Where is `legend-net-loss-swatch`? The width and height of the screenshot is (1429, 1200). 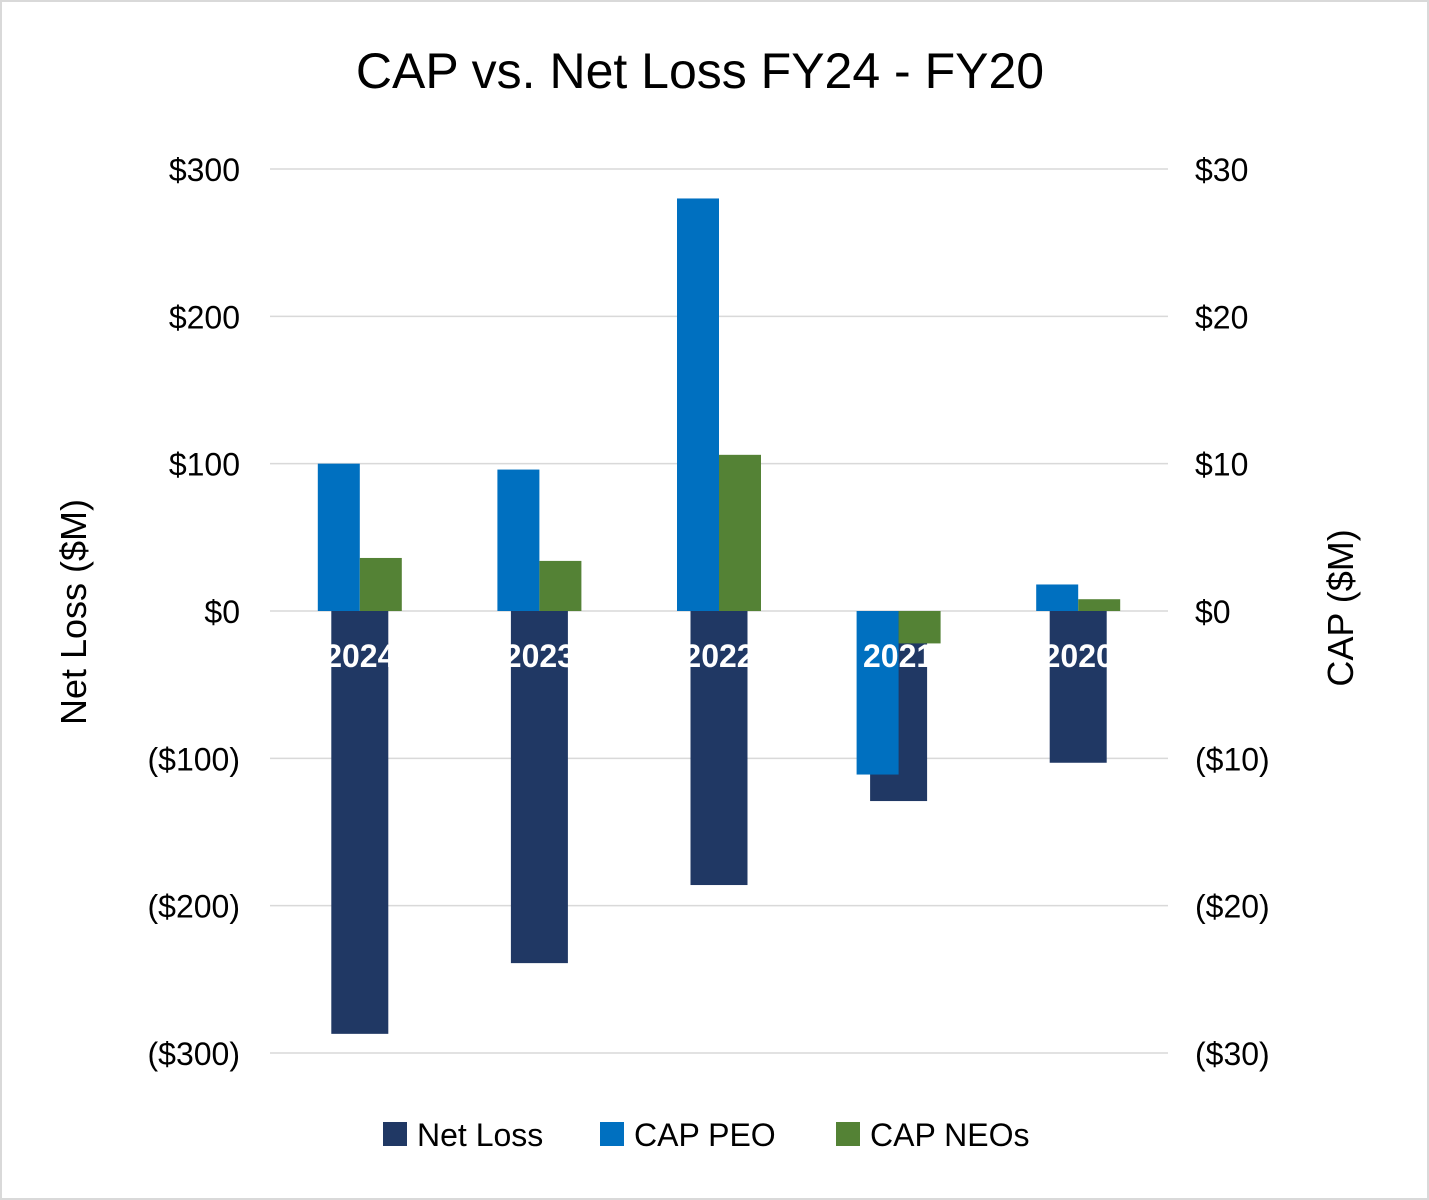 legend-net-loss-swatch is located at coordinates (395, 1134).